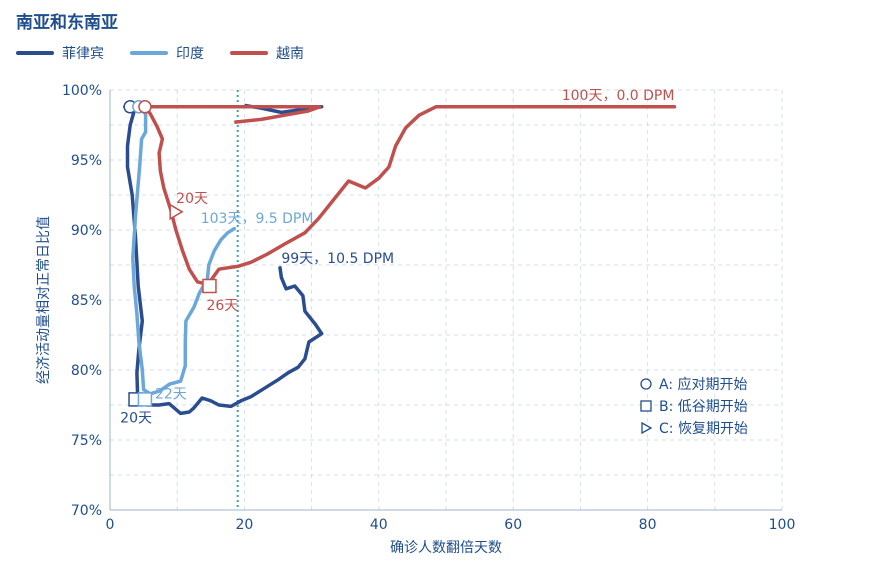  I want to click on marker-square-india, so click(145, 399).